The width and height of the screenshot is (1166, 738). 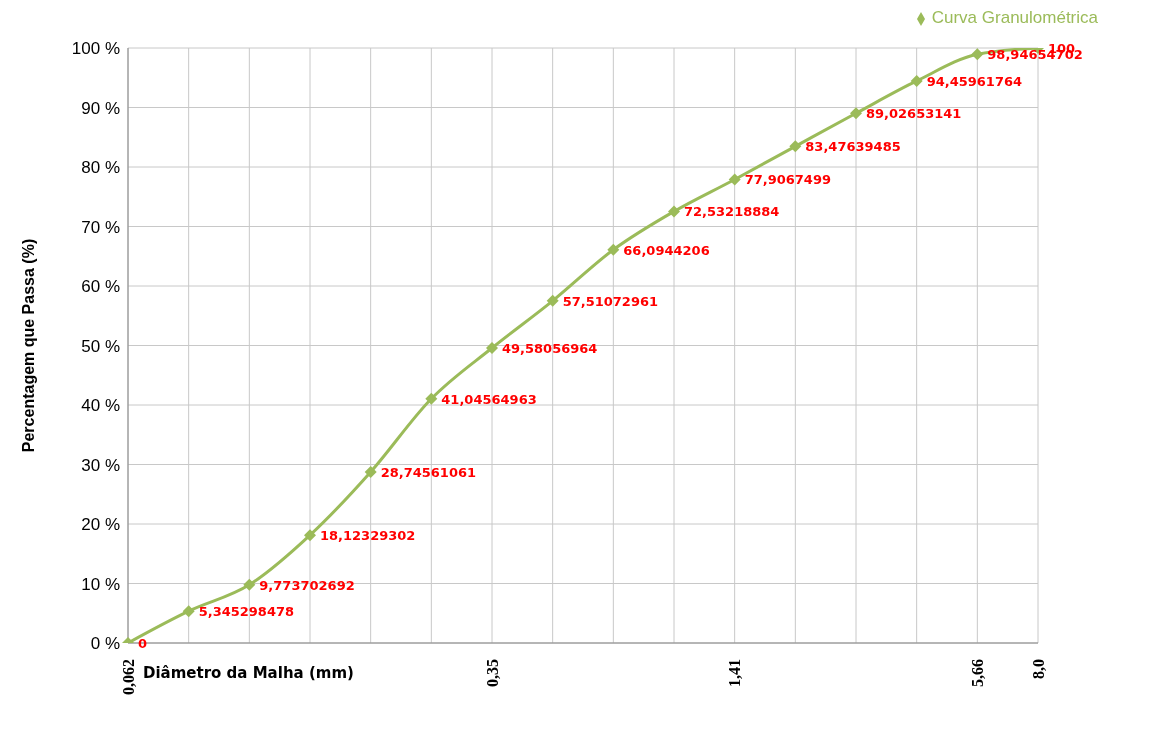 I want to click on data-label: 66,0944206, so click(x=666, y=250).